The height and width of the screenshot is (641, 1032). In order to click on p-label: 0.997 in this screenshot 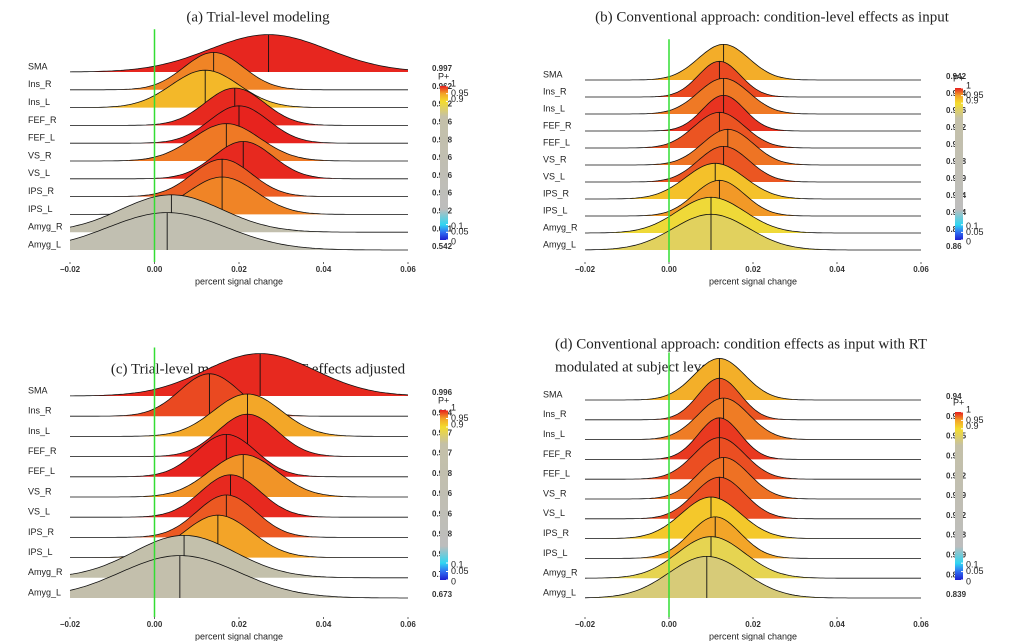, I will do `click(442, 68)`.